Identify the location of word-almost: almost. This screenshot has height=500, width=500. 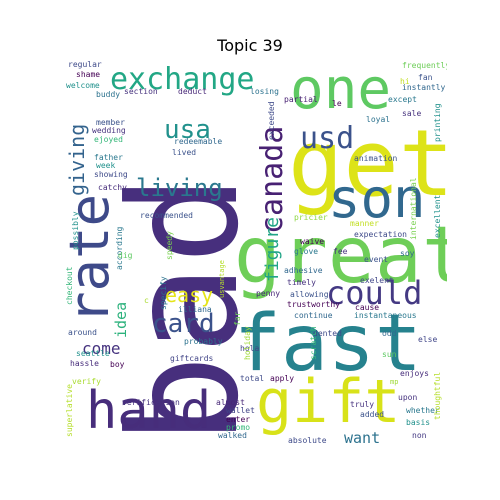
(230, 402).